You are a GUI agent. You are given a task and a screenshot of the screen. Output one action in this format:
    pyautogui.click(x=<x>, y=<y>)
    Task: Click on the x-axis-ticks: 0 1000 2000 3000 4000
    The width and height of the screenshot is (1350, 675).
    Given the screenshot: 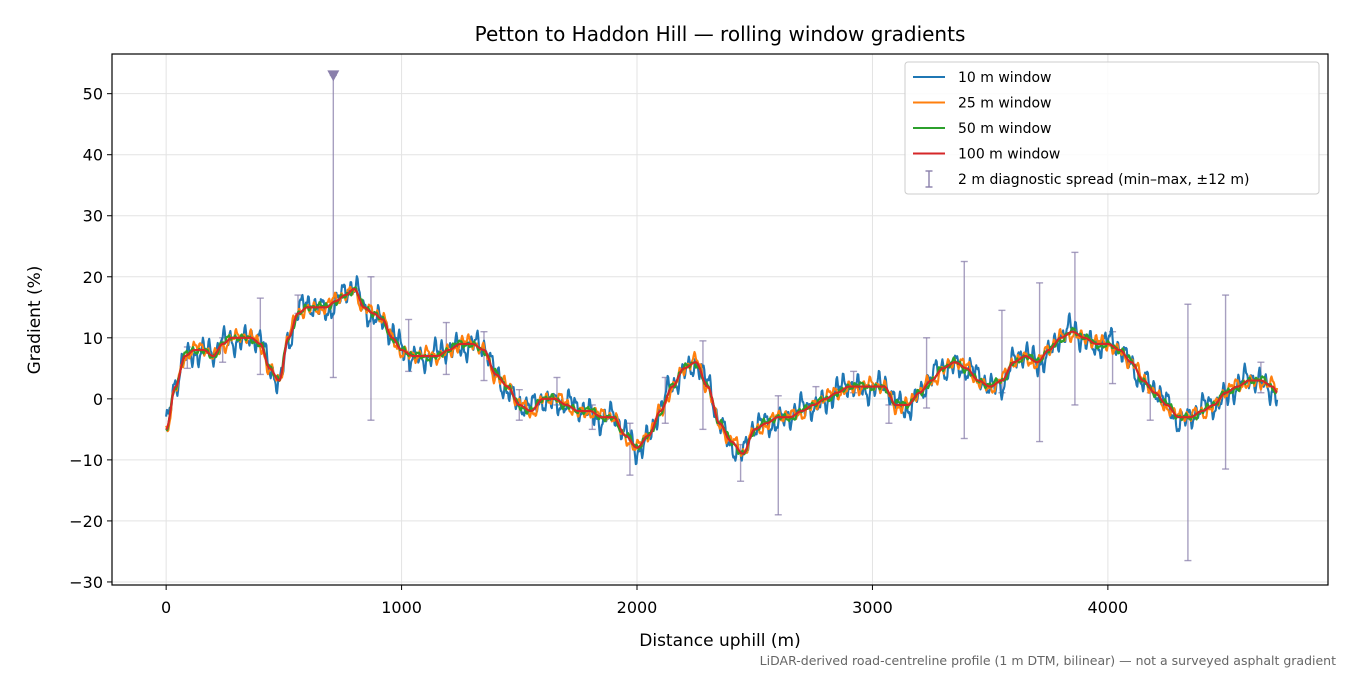 What is the action you would take?
    pyautogui.click(x=644, y=601)
    